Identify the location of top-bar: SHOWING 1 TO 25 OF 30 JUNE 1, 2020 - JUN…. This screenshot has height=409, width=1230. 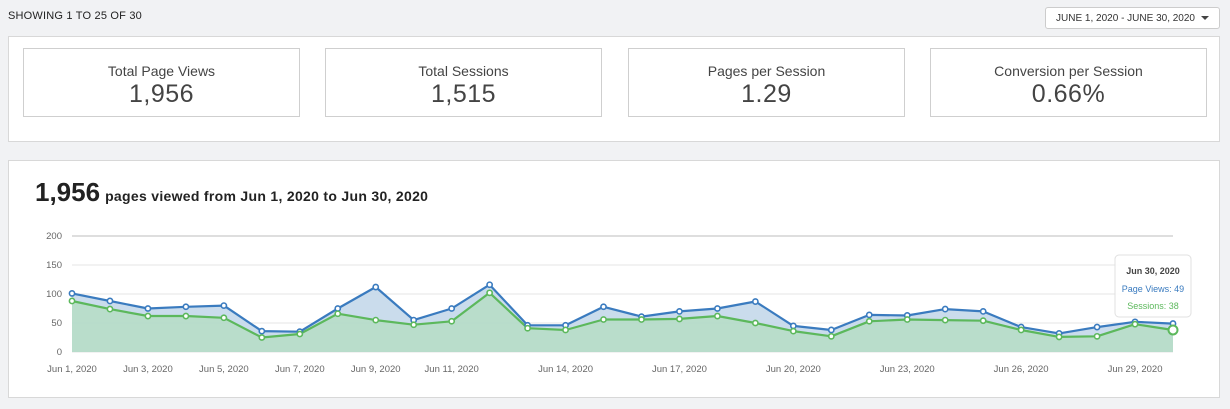
(615, 17).